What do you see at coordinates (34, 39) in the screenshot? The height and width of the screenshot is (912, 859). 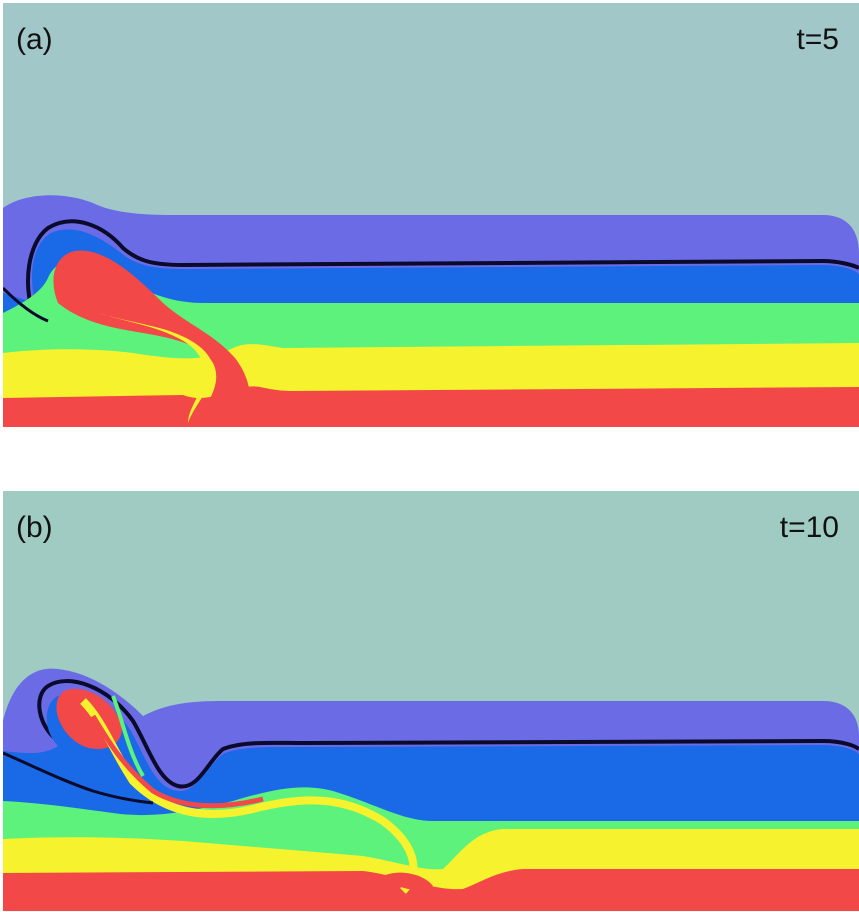 I see `panel-label: (a)` at bounding box center [34, 39].